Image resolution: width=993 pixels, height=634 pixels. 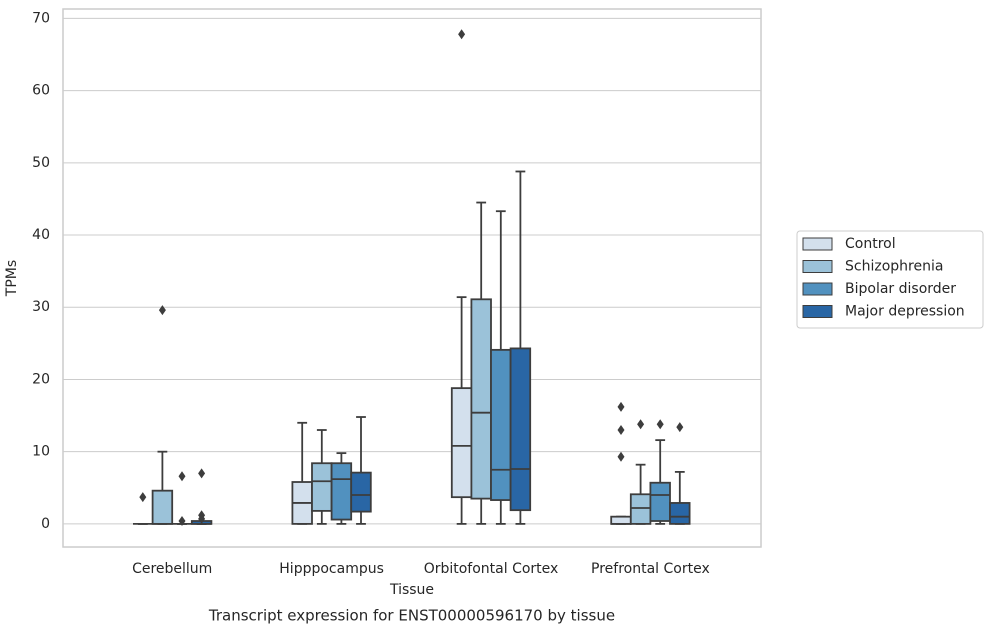 I want to click on y-tick-label: 30, so click(x=41, y=307).